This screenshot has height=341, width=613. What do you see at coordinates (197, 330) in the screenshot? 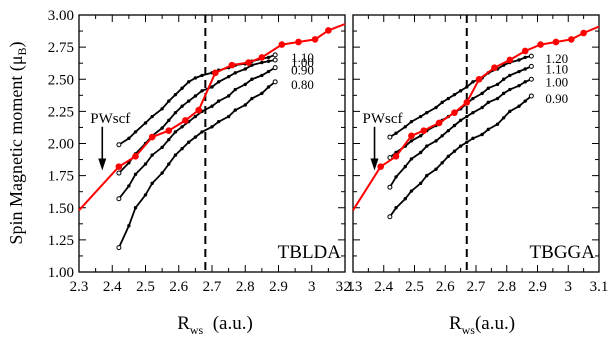
I see `x-axis-label-tblda-sub: ws` at bounding box center [197, 330].